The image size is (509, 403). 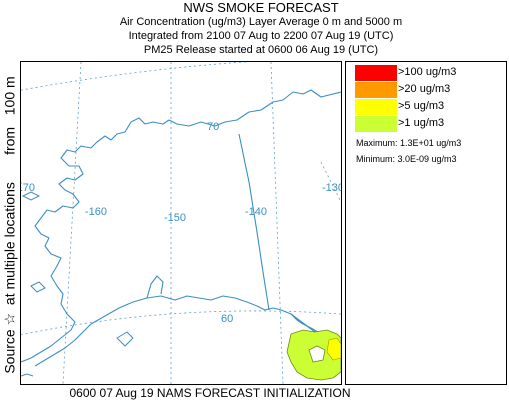 I want to click on legend-label-20: >20 ug/m3, so click(x=424, y=89).